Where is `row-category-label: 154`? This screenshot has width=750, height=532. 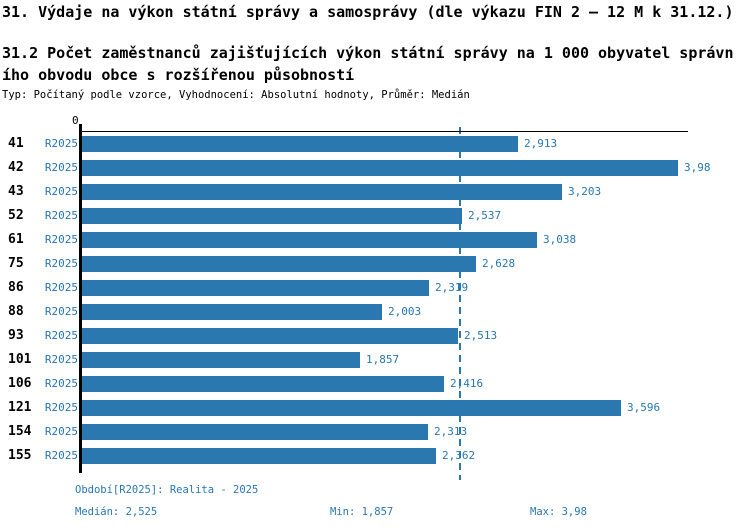 row-category-label: 154 is located at coordinates (20, 431).